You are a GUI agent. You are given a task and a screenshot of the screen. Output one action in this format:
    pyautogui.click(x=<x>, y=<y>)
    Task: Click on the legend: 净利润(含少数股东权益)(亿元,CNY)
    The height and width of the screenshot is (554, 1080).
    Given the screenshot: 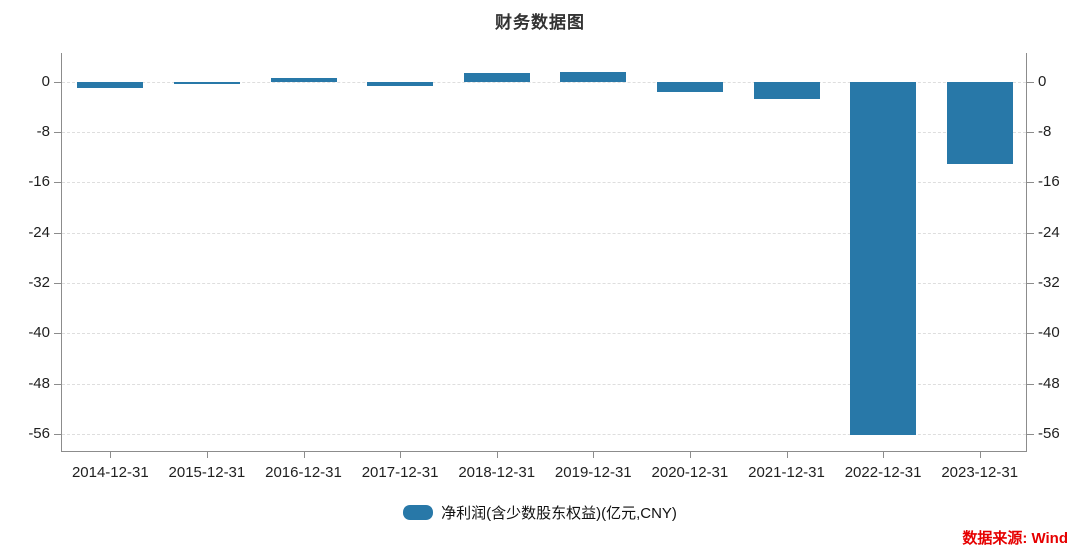 What is the action you would take?
    pyautogui.click(x=540, y=512)
    